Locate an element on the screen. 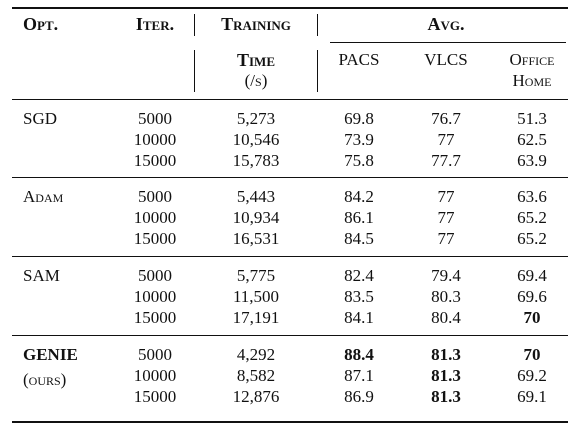 Image resolution: width=580 pixels, height=423 pixels. header-office: Office is located at coordinates (532, 59).